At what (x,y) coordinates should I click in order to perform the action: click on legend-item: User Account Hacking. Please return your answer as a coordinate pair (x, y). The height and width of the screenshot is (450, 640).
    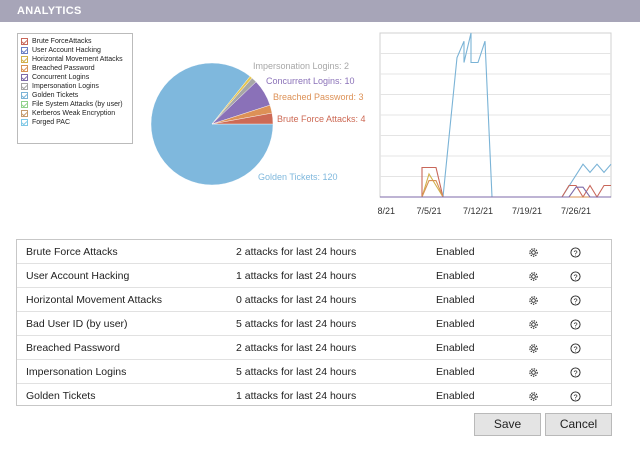
    Looking at the image, I should click on (75, 50).